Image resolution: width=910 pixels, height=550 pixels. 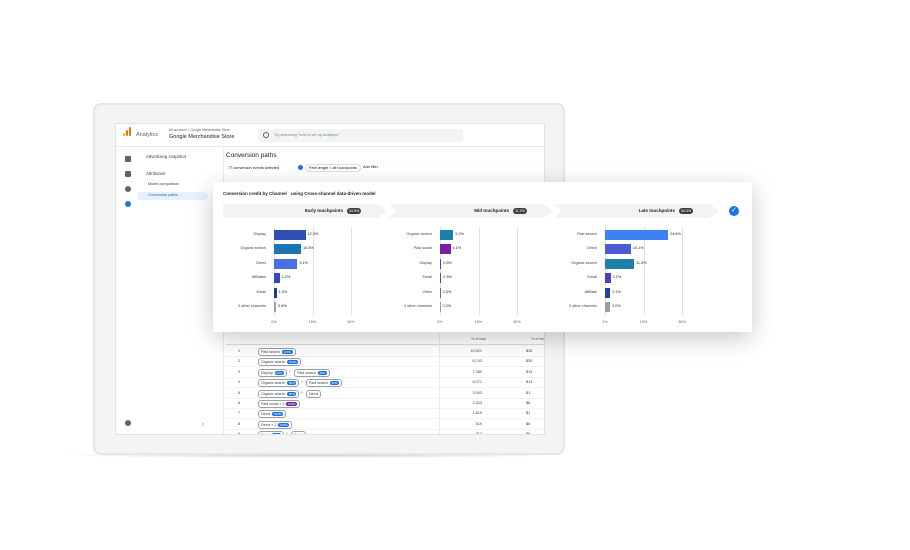 I want to click on value-label: 10.5%, so click(x=308, y=248).